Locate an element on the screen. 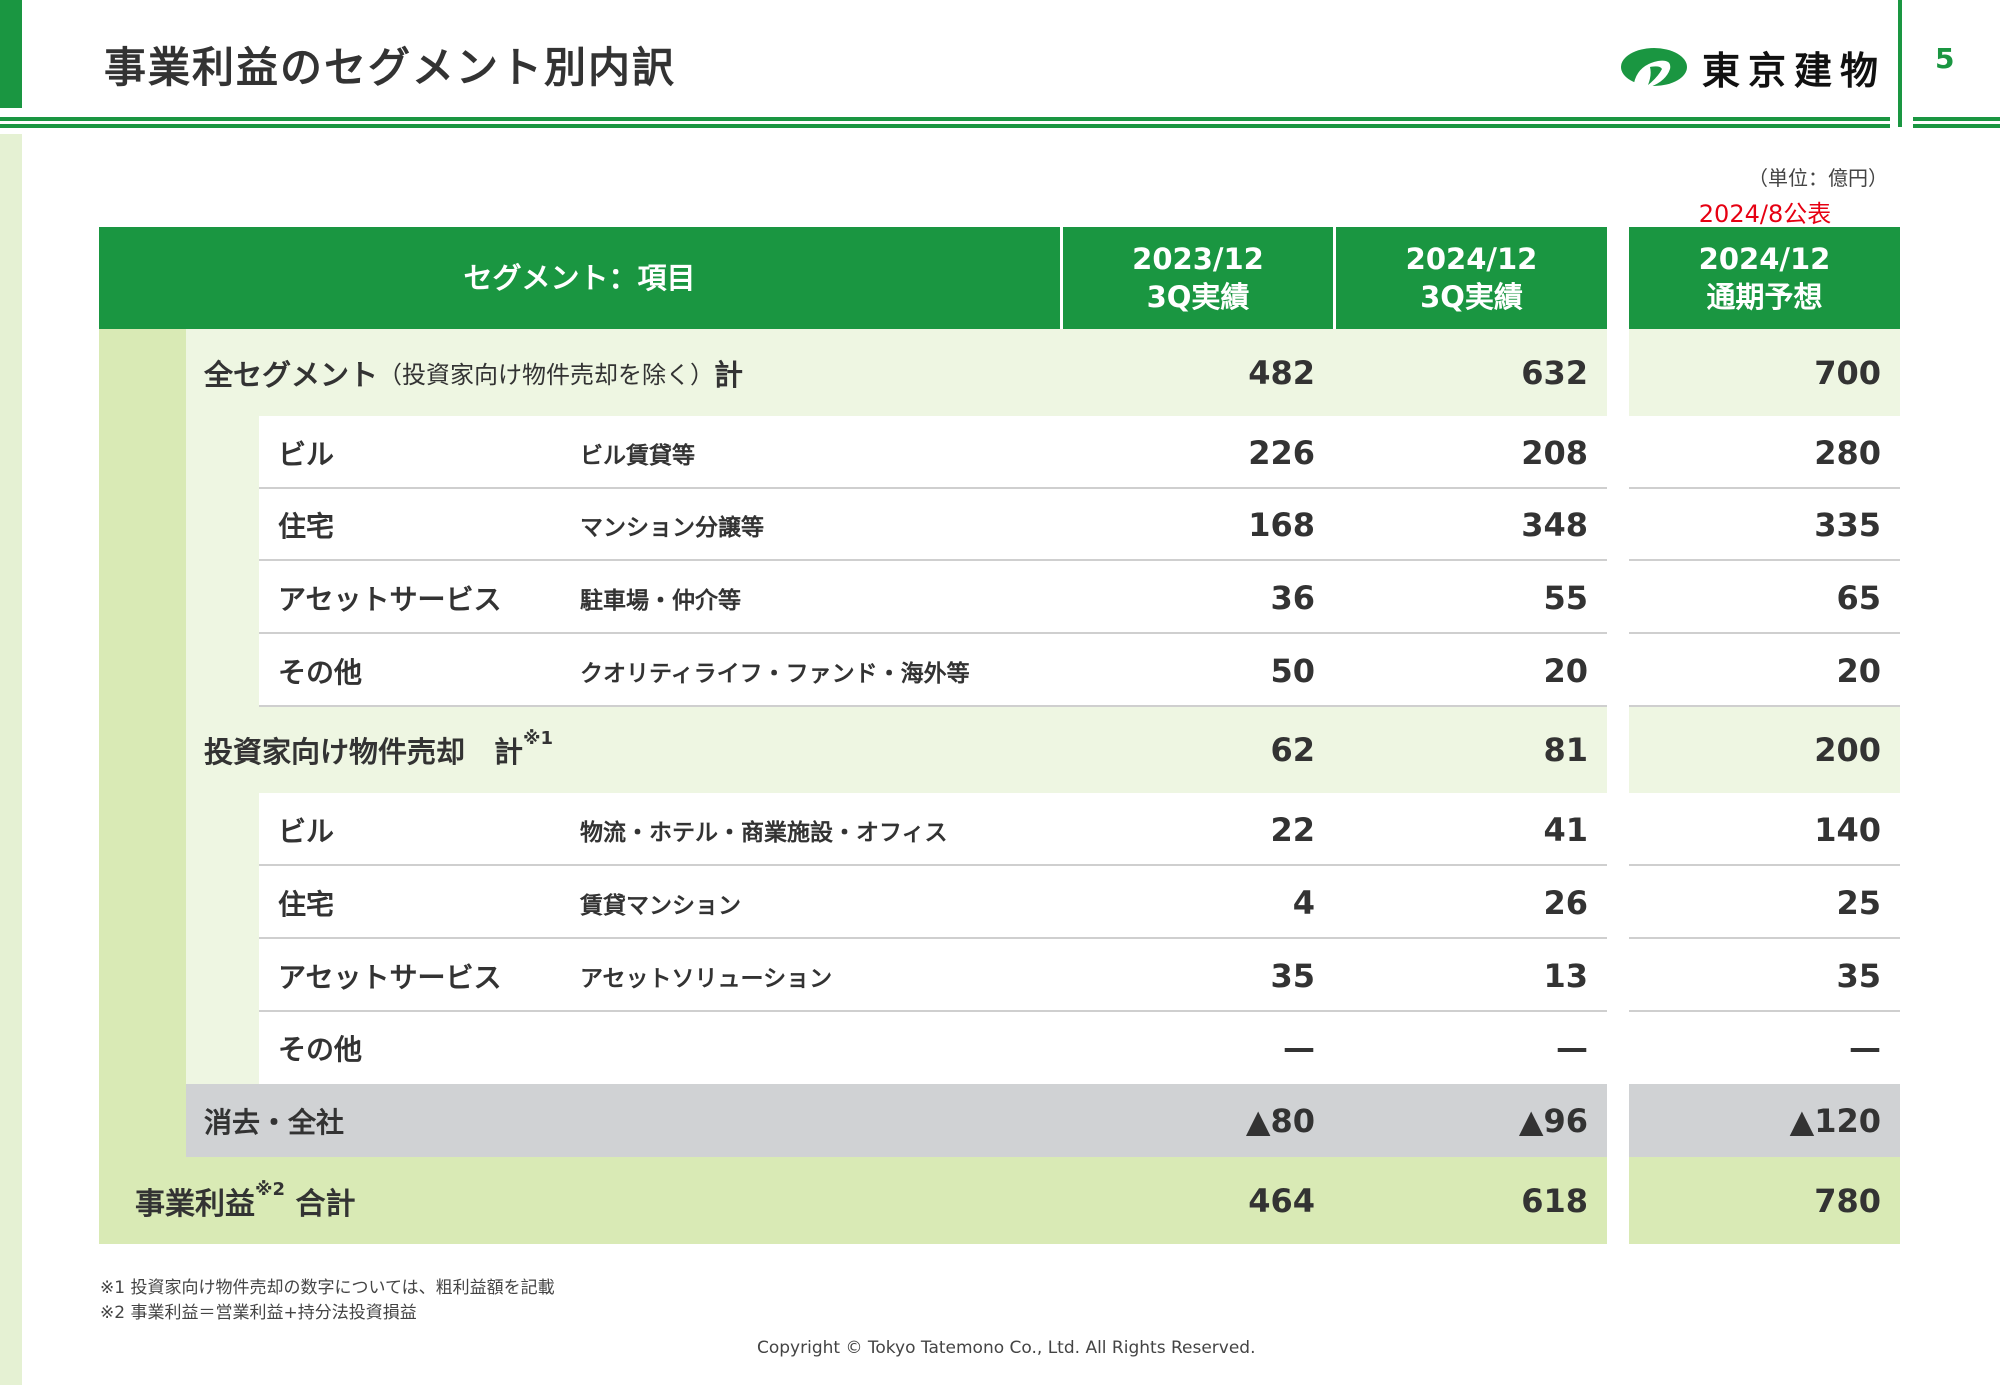 The height and width of the screenshot is (1385, 2000). value-cell: 65 is located at coordinates (1858, 597).